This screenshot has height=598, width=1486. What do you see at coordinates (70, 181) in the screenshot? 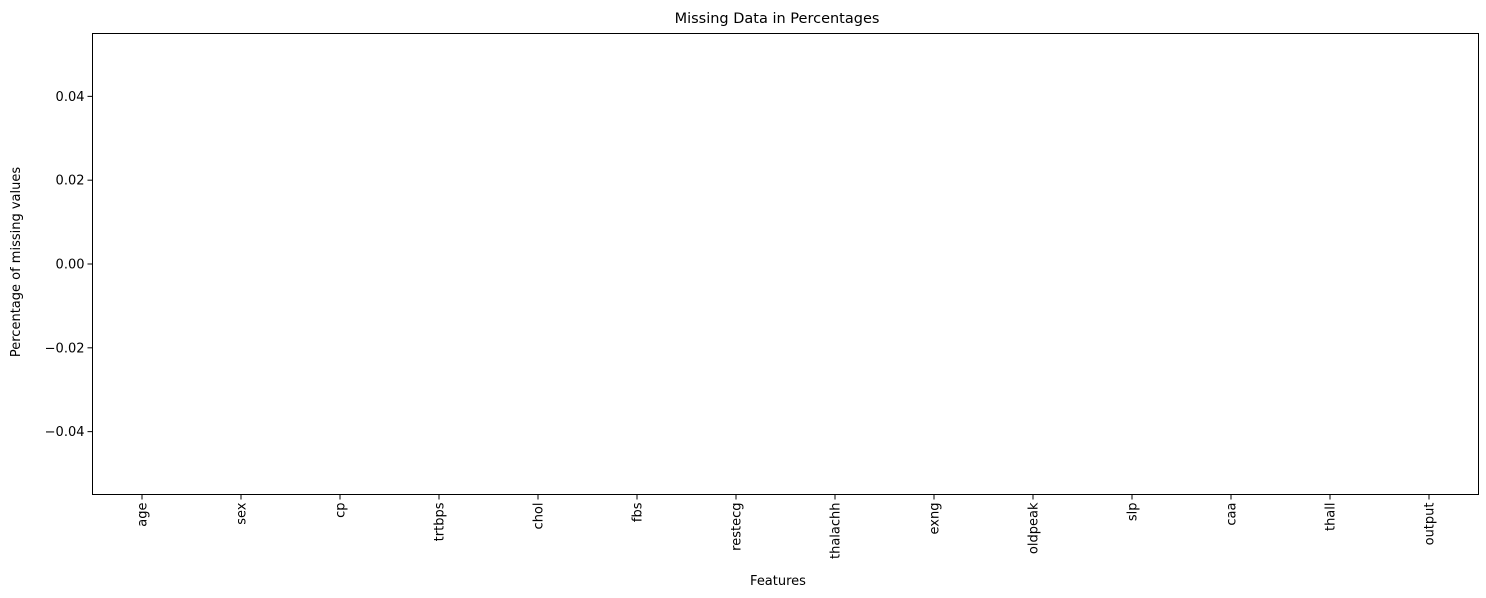
I see `y-tick-label: 0.02` at bounding box center [70, 181].